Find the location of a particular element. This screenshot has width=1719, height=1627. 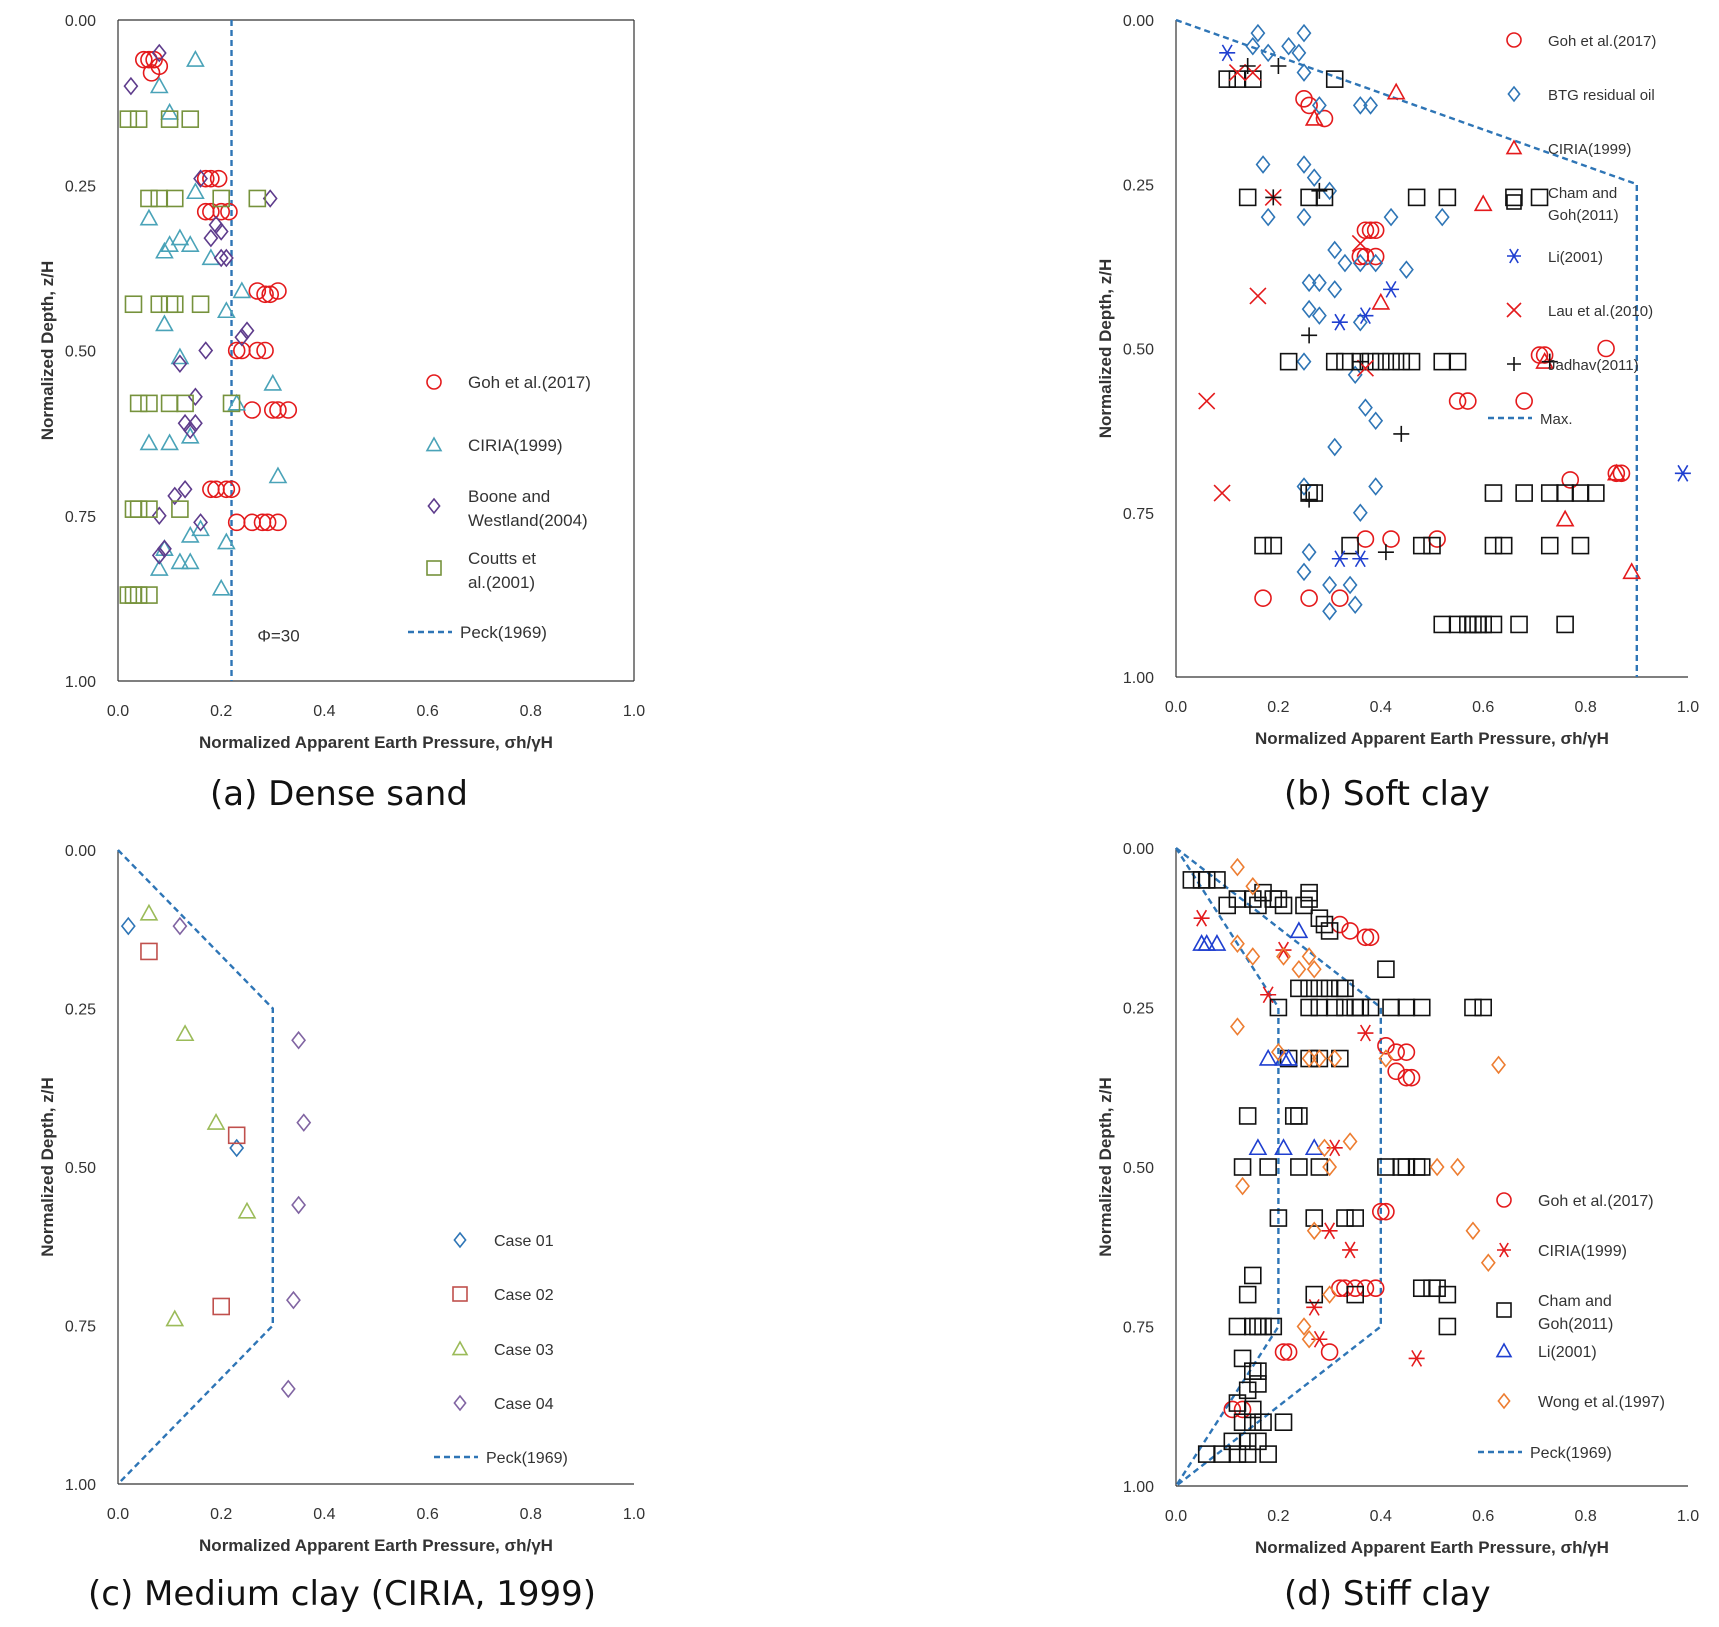

panel-d-ytick-label: 0.50 is located at coordinates (1138, 1168).